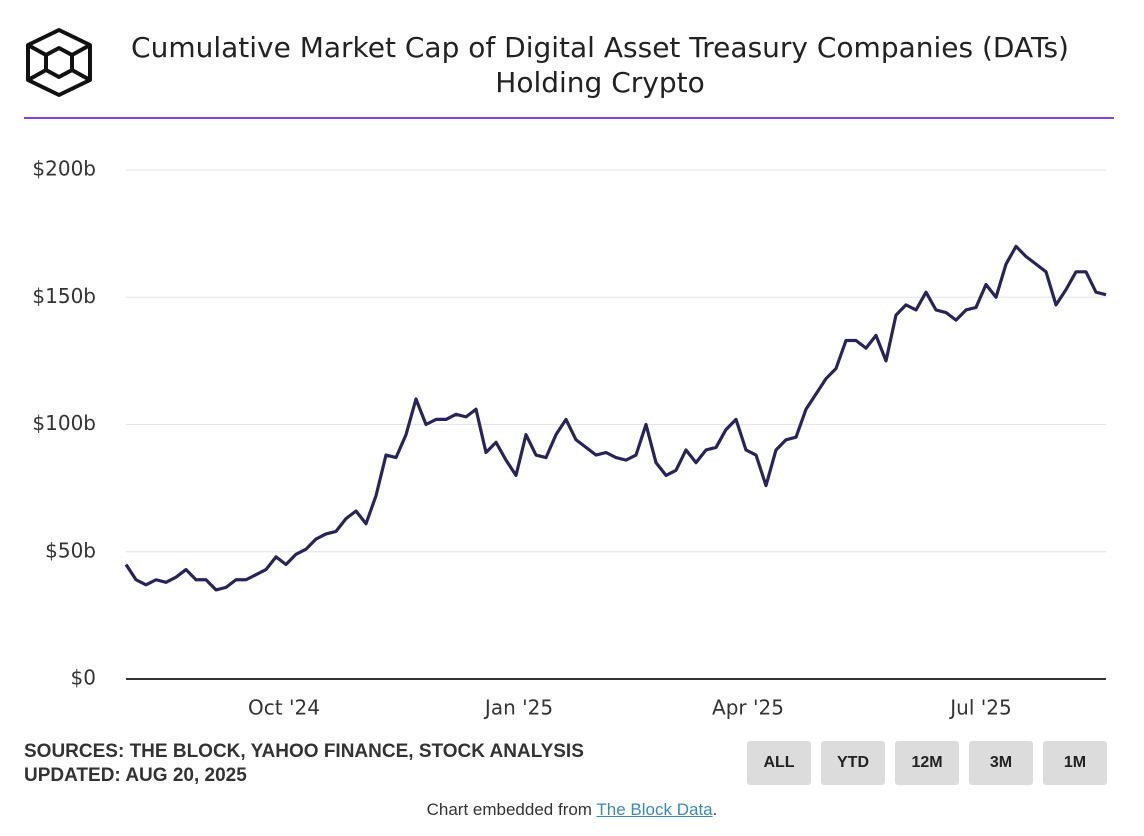 This screenshot has height=836, width=1144. I want to click on range-button: 12M, so click(927, 763).